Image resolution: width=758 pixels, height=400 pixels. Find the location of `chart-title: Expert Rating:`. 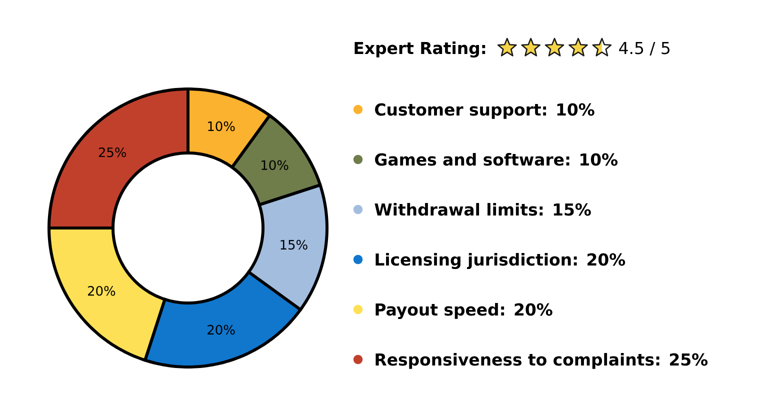

chart-title: Expert Rating: is located at coordinates (420, 50).